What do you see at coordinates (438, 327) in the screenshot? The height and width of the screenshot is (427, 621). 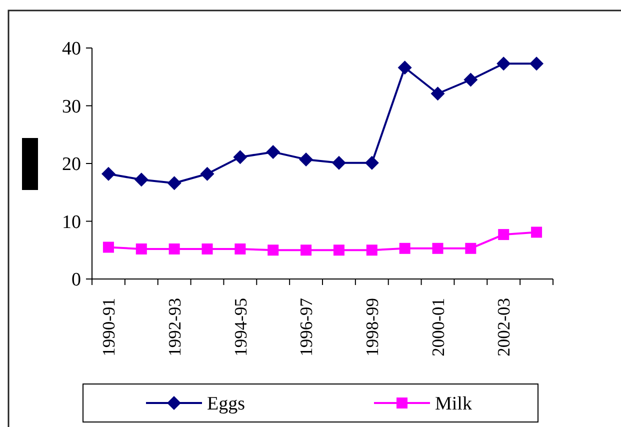 I see `x-tick-label: 2000-01` at bounding box center [438, 327].